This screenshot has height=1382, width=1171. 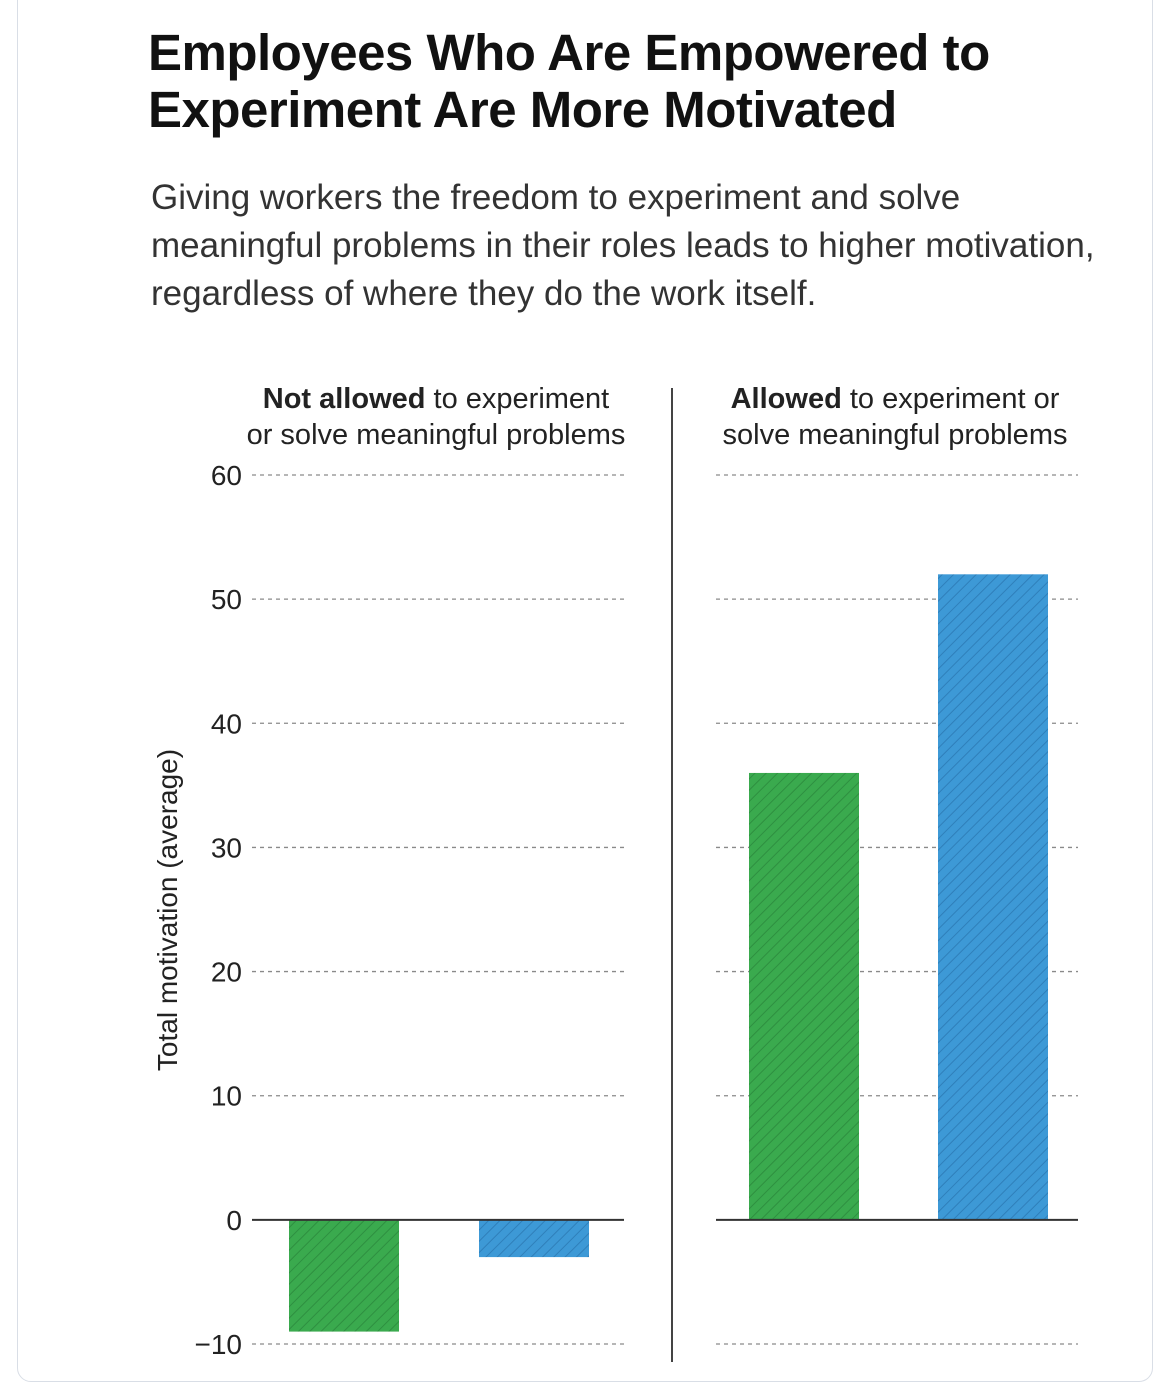 What do you see at coordinates (436, 435) in the screenshot?
I see `panel-left-title-line2: or solve meaningful problems` at bounding box center [436, 435].